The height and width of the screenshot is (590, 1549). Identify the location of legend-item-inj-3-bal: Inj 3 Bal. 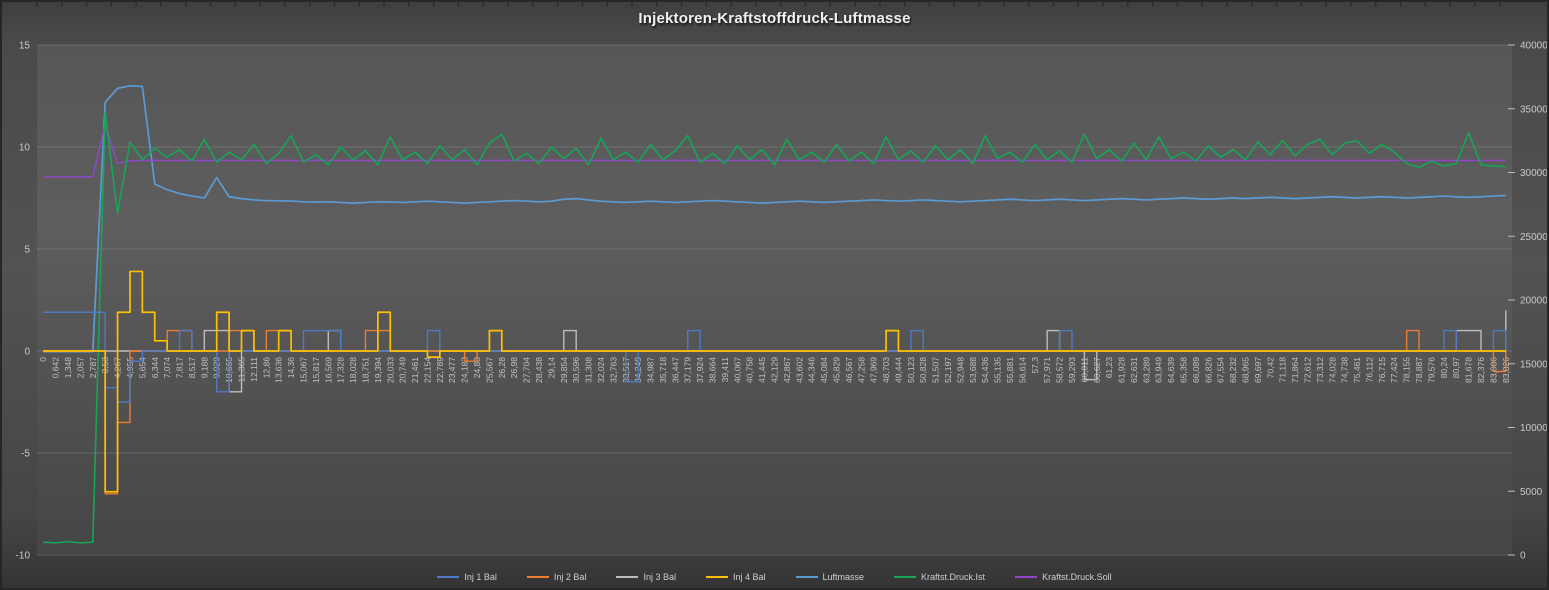
(646, 577).